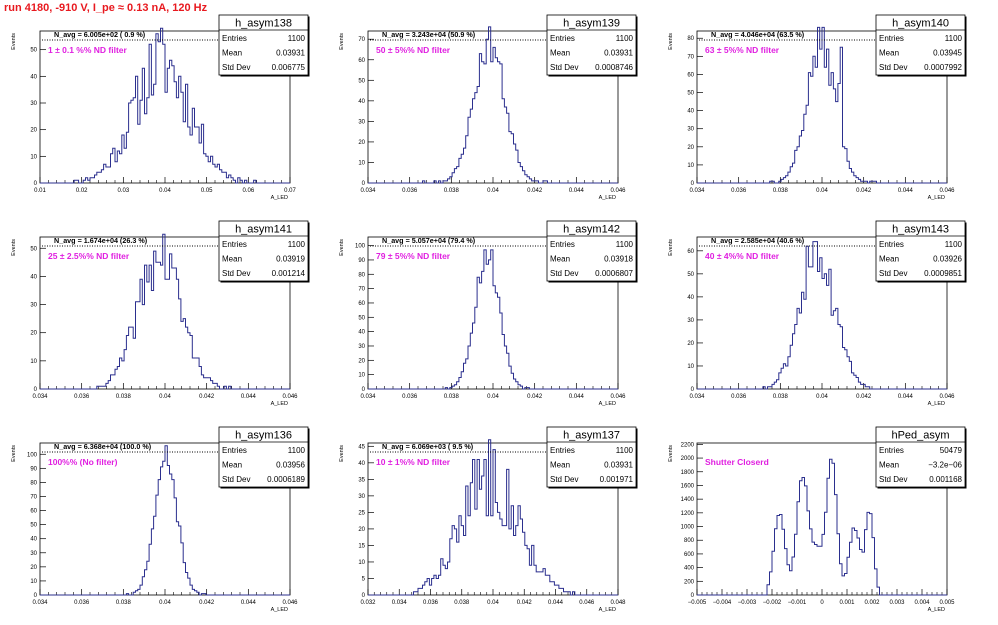 Image resolution: width=998 pixels, height=625 pixels. Describe the element at coordinates (742, 50) in the screenshot. I see `filter-annotation: 63 ± 5%% ND filter` at that location.